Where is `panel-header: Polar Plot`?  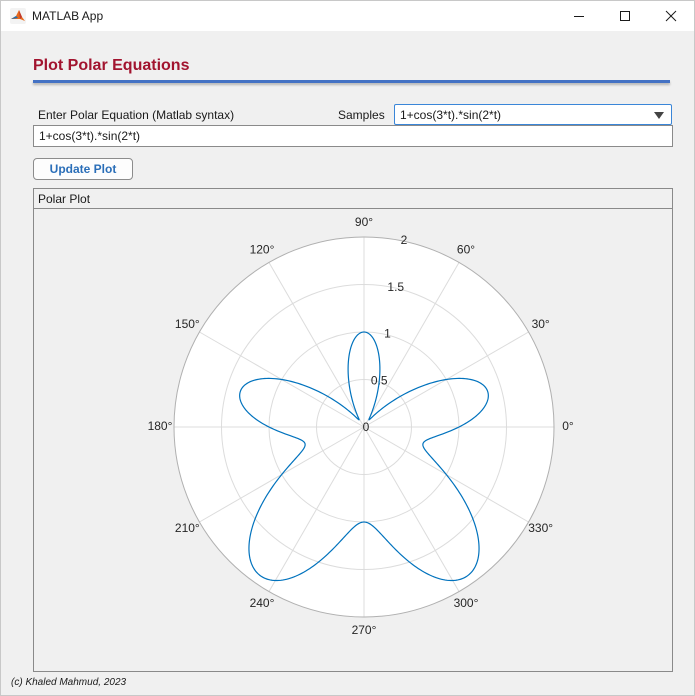
panel-header: Polar Plot is located at coordinates (353, 199).